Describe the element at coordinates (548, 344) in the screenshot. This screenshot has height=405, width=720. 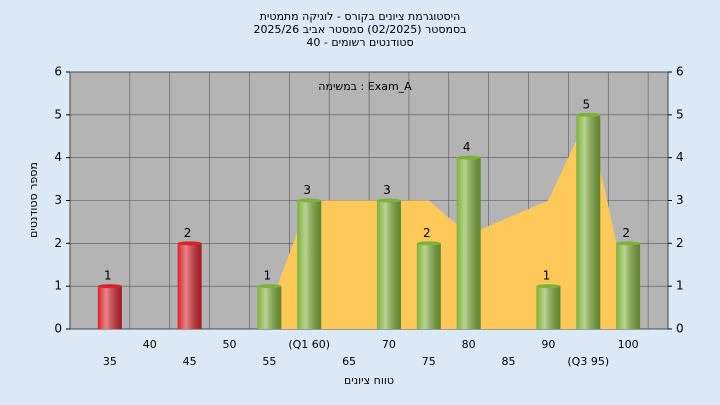
I see `x-tick-label: 90` at that location.